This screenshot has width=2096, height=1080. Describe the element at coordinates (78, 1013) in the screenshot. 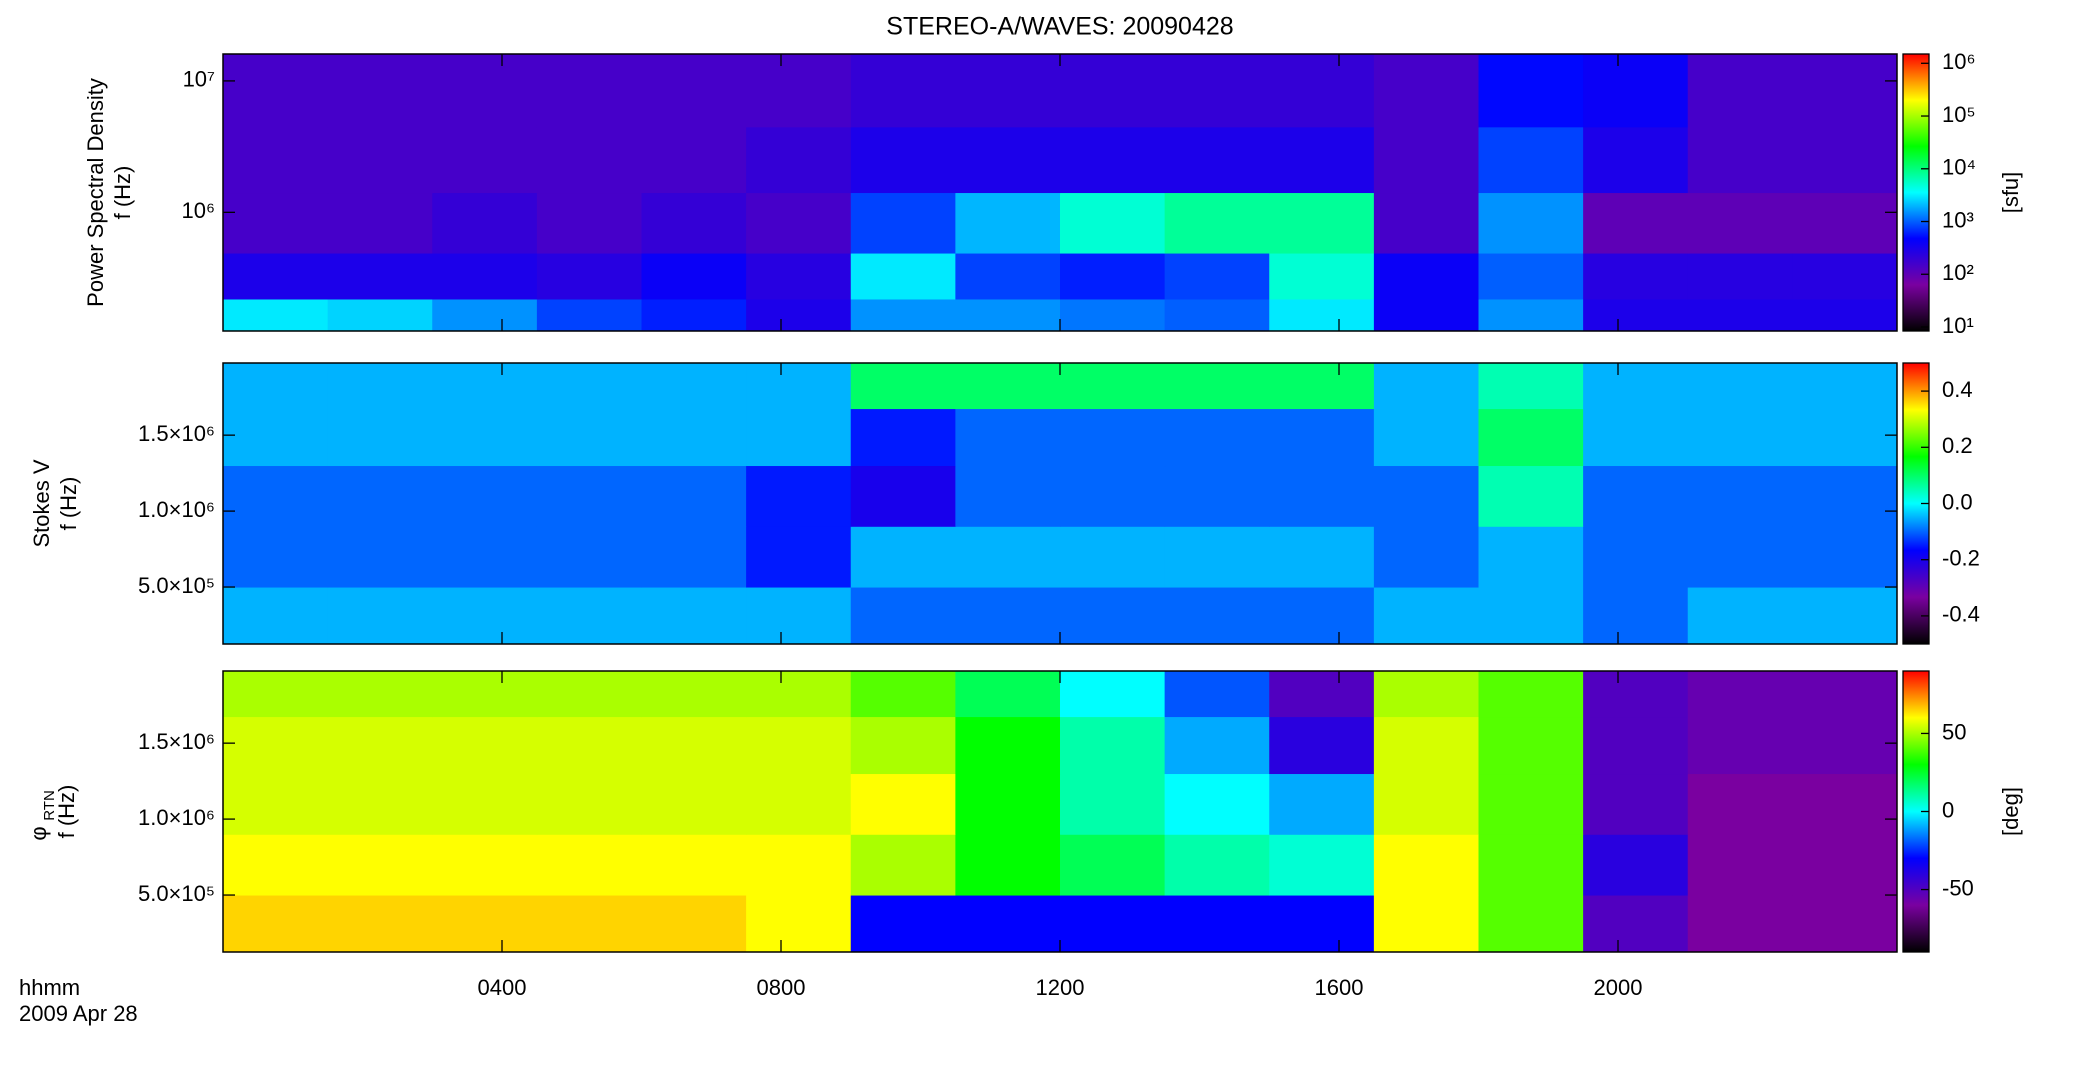

I see `date-label: 2009 Apr 28` at that location.